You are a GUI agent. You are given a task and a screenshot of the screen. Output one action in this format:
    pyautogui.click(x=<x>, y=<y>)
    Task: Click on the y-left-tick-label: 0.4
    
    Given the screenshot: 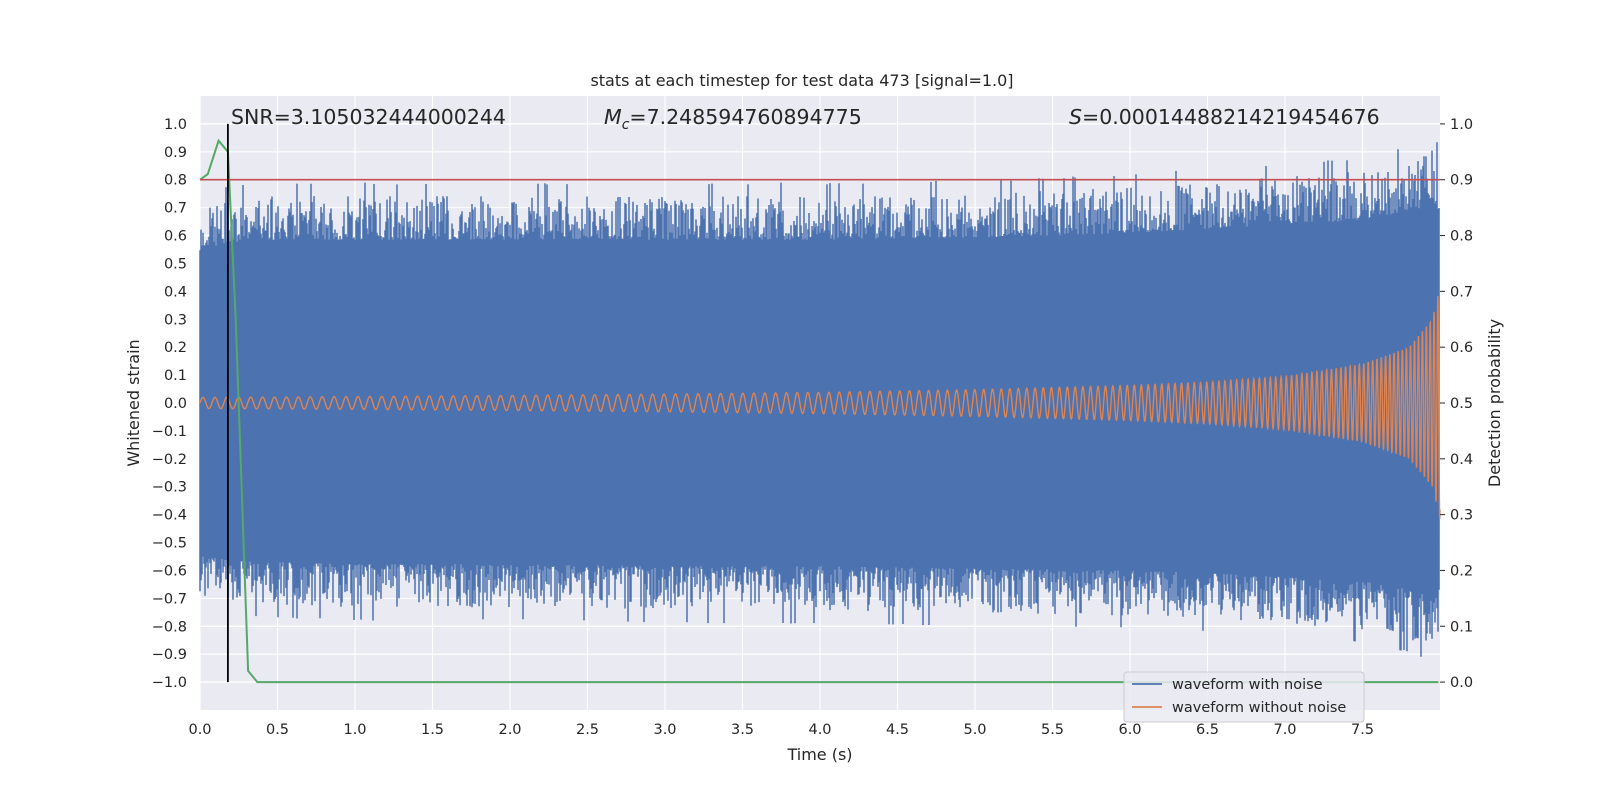 What is the action you would take?
    pyautogui.click(x=175, y=292)
    